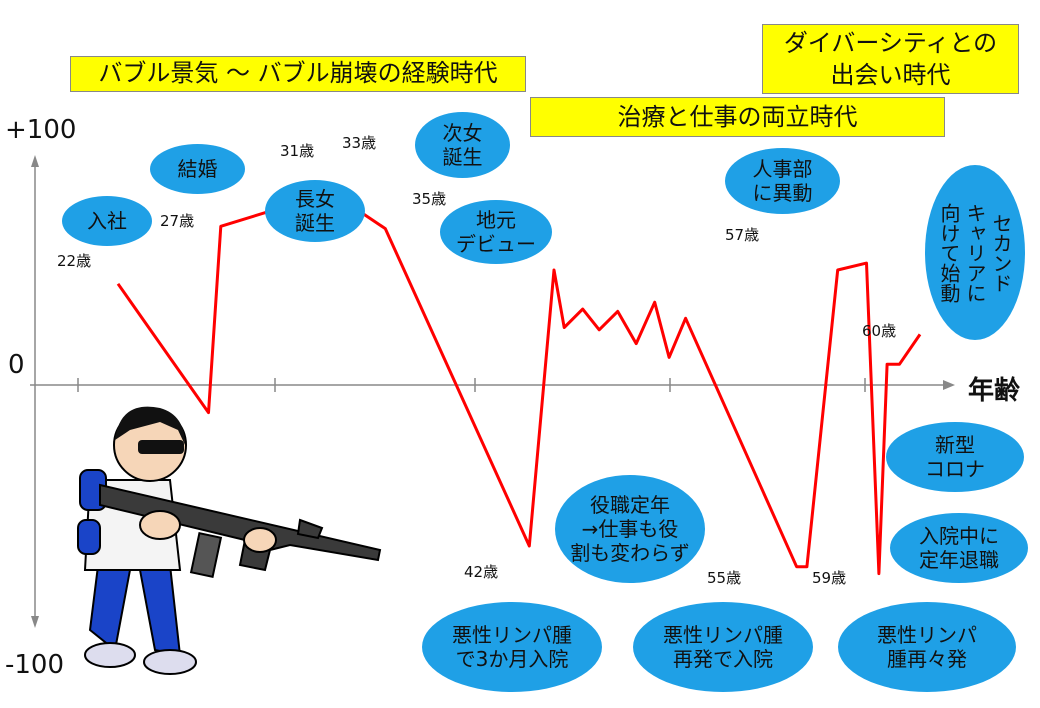 This screenshot has width=1040, height=708. What do you see at coordinates (492, 385) in the screenshot?
I see `x-axis` at bounding box center [492, 385].